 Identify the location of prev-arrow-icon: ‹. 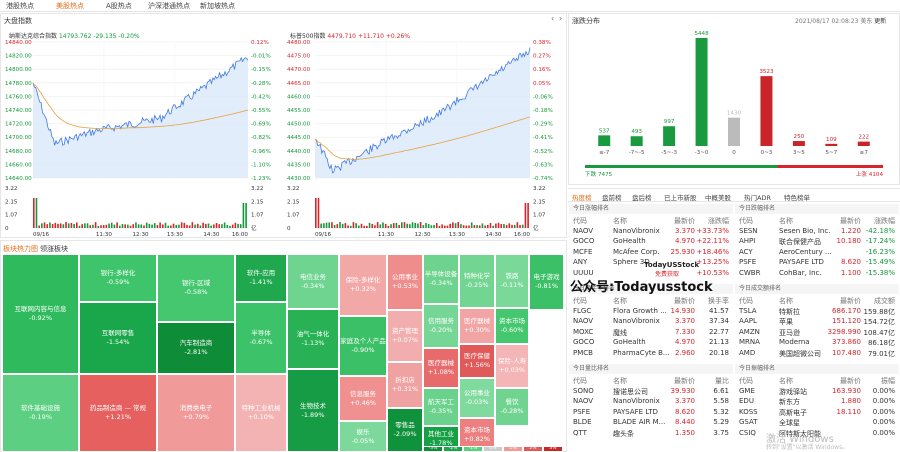
(553, 18).